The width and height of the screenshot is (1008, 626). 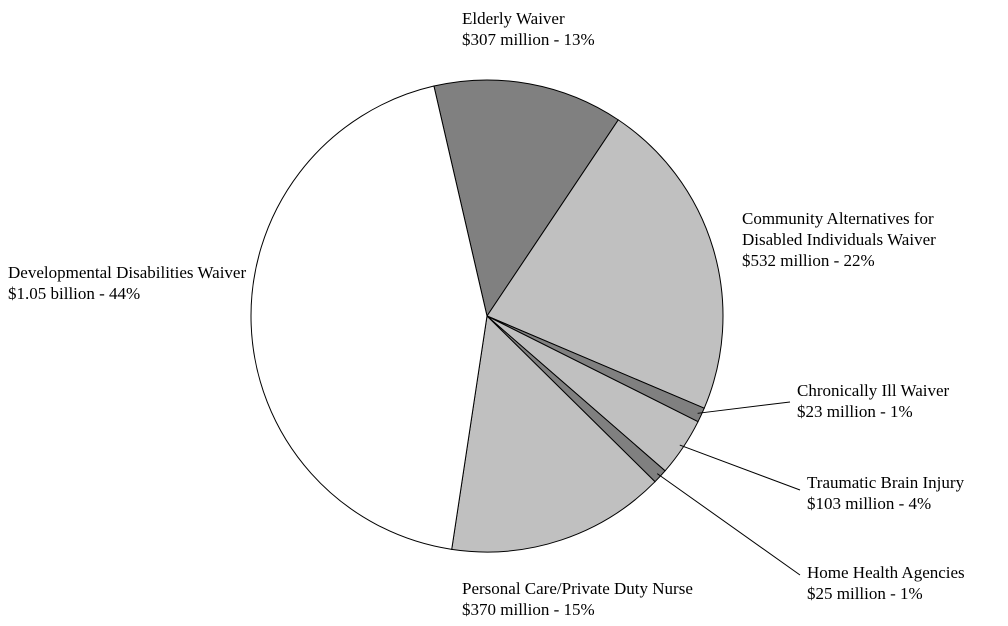 What do you see at coordinates (907, 583) in the screenshot?
I see `slice-label: Home Health Agencies $25 million - 1%` at bounding box center [907, 583].